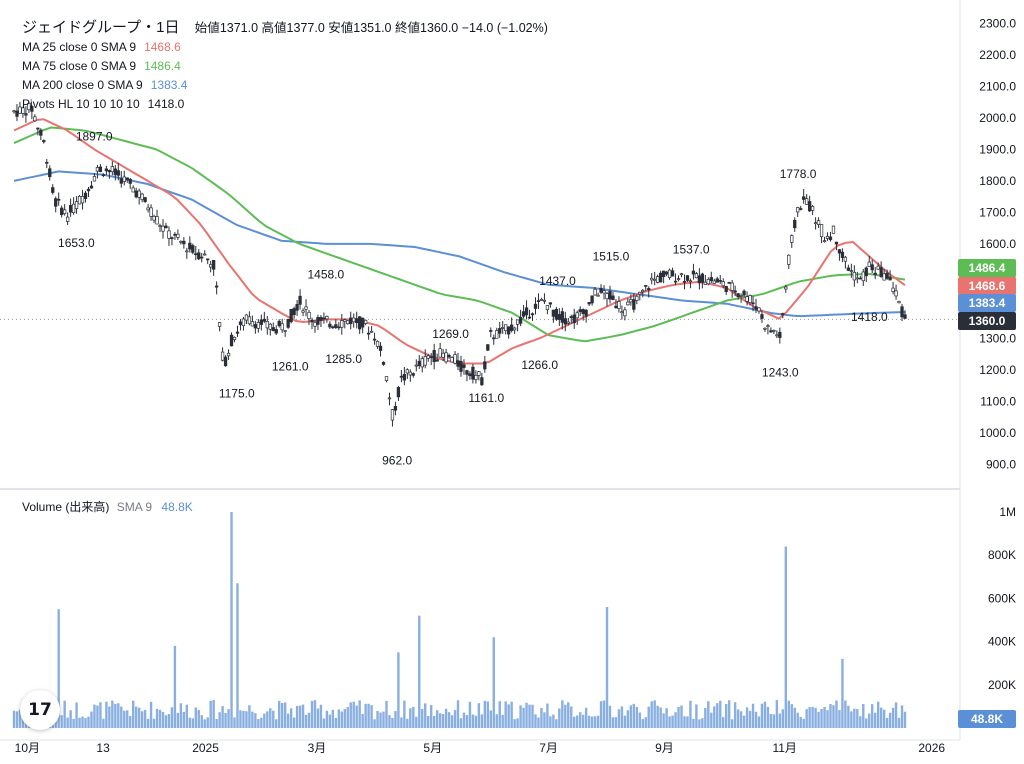  I want to click on pivot-label: 1161.0, so click(486, 398).